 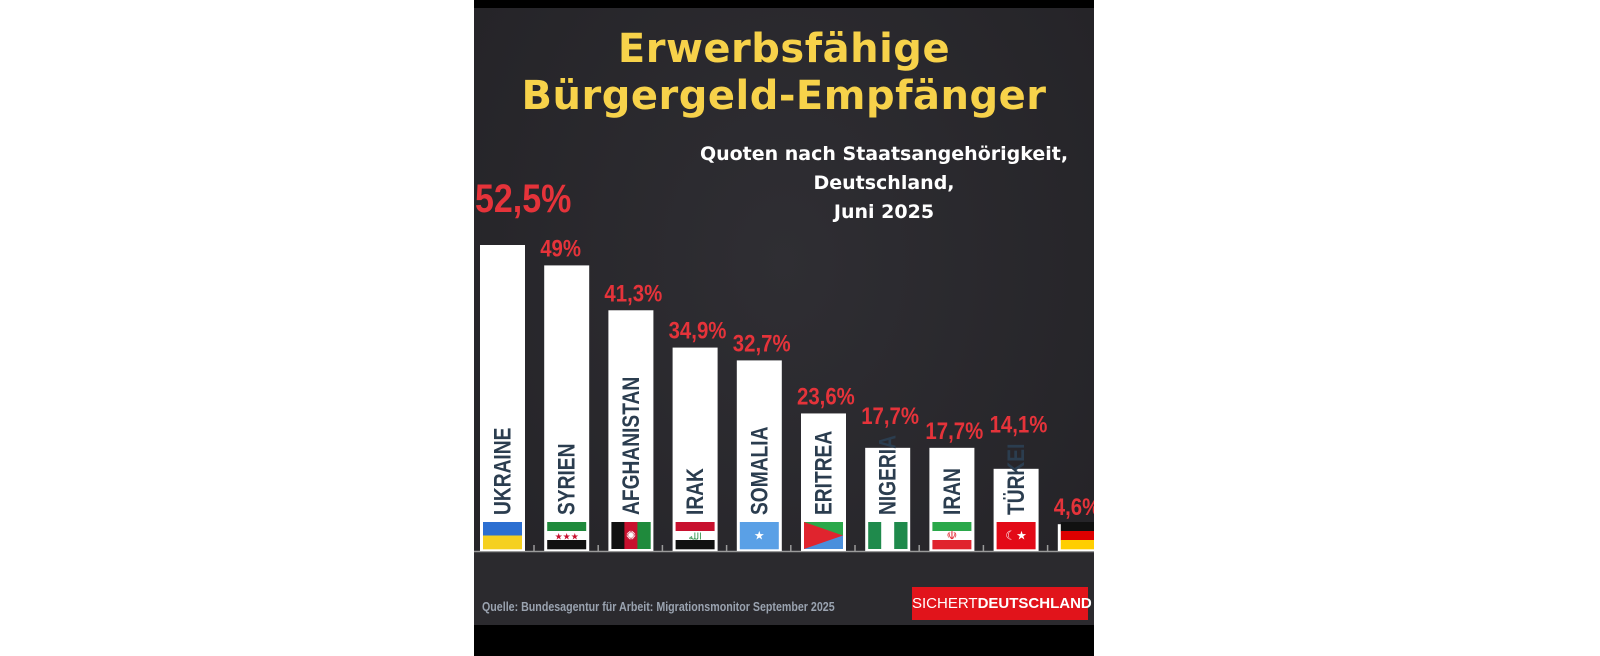 I want to click on value-label: 14,1%, so click(x=1019, y=424).